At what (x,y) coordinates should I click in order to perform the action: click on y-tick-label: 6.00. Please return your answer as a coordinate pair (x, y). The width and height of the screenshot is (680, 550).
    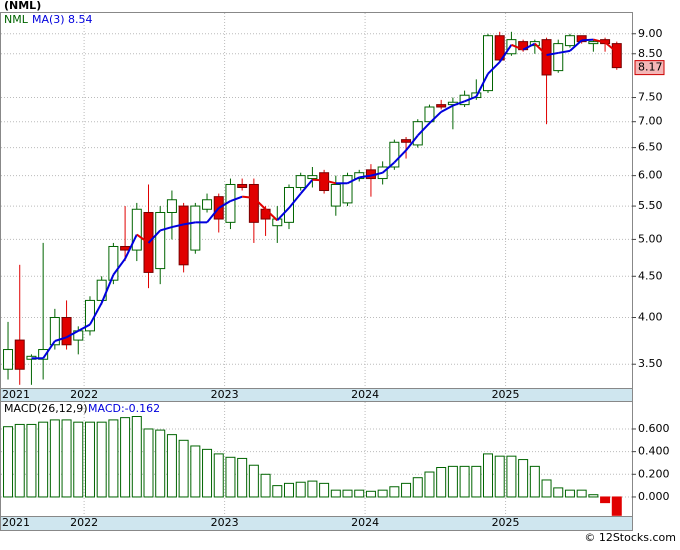
    Looking at the image, I should click on (650, 175).